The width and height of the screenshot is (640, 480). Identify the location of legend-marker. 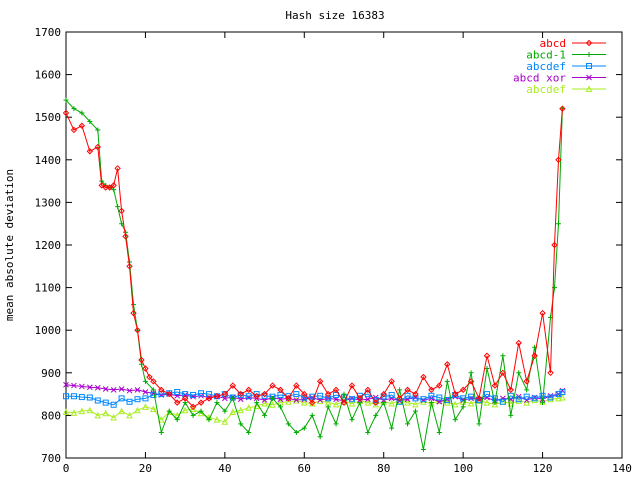
(589, 54).